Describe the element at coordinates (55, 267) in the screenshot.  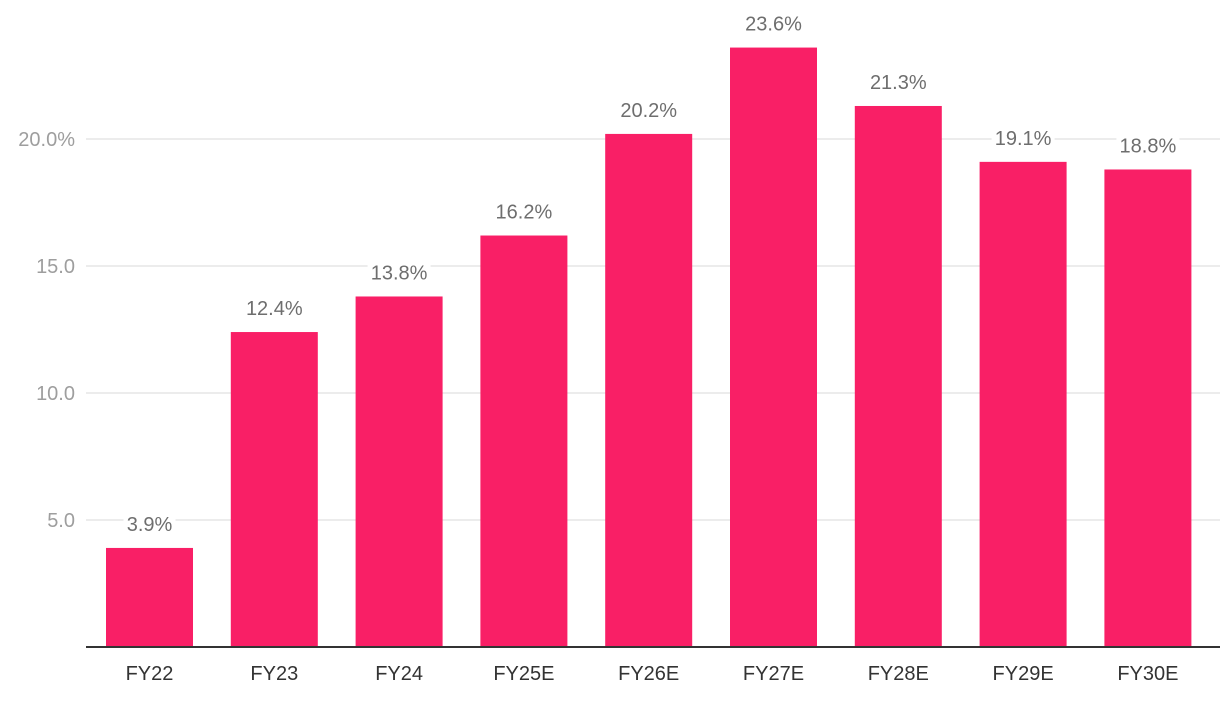
I see `y-tick-label: 15.0` at that location.